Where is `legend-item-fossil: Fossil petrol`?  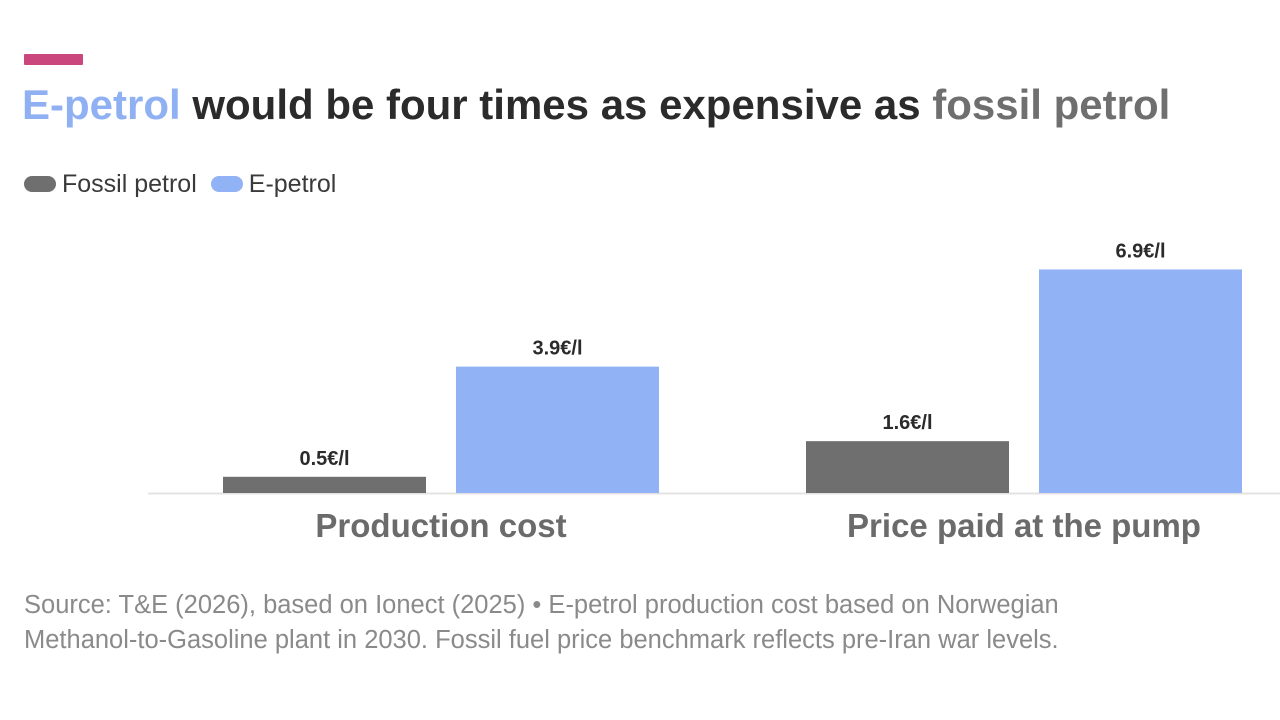
legend-item-fossil: Fossil petrol is located at coordinates (110, 184).